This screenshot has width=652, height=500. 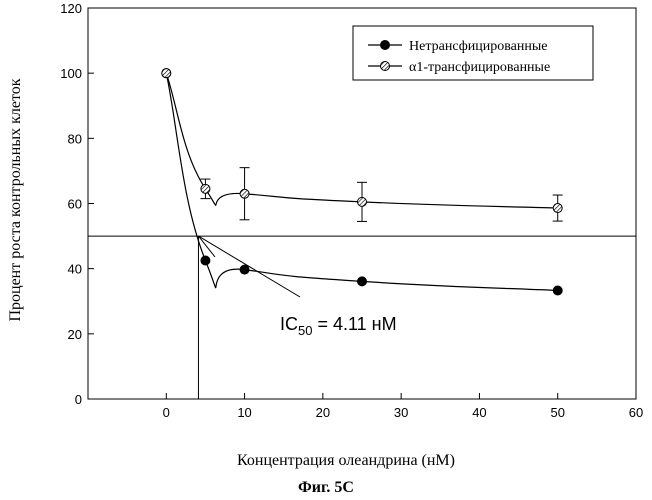 What do you see at coordinates (326, 487) in the screenshot?
I see `figure-caption: Фиг. 5С` at bounding box center [326, 487].